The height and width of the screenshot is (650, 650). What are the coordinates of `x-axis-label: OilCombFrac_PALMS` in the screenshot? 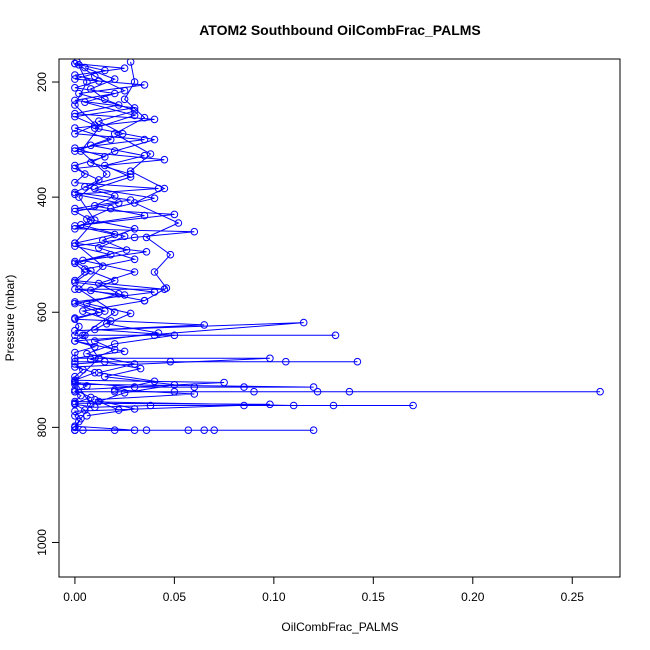 It's located at (339, 627).